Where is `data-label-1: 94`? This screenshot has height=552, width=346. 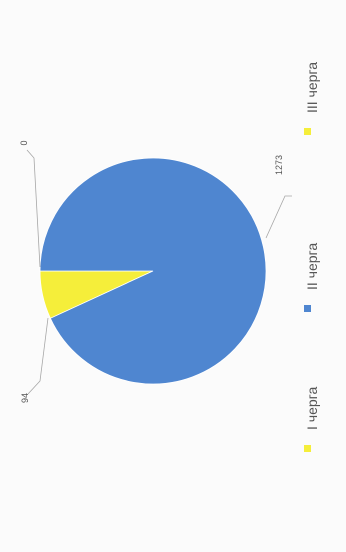
data-label-1: 94 is located at coordinates (25, 398).